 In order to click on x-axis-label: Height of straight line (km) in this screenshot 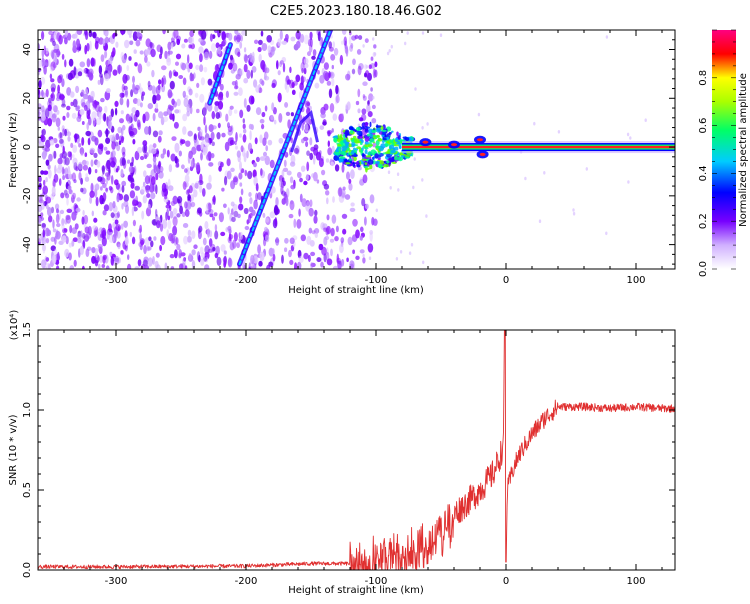, I will do `click(356, 590)`.